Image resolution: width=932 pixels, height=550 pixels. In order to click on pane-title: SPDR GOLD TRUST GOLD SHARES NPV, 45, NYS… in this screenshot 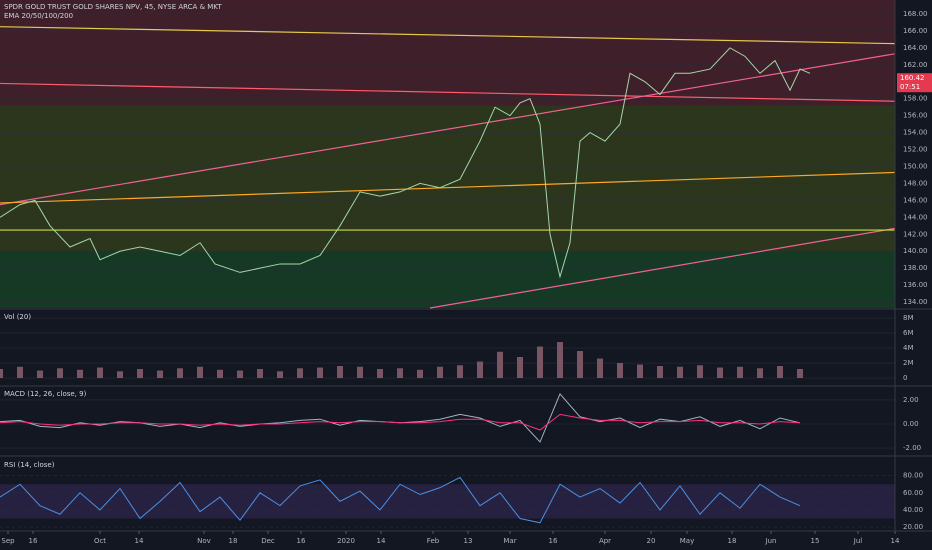, I will do `click(113, 7)`.